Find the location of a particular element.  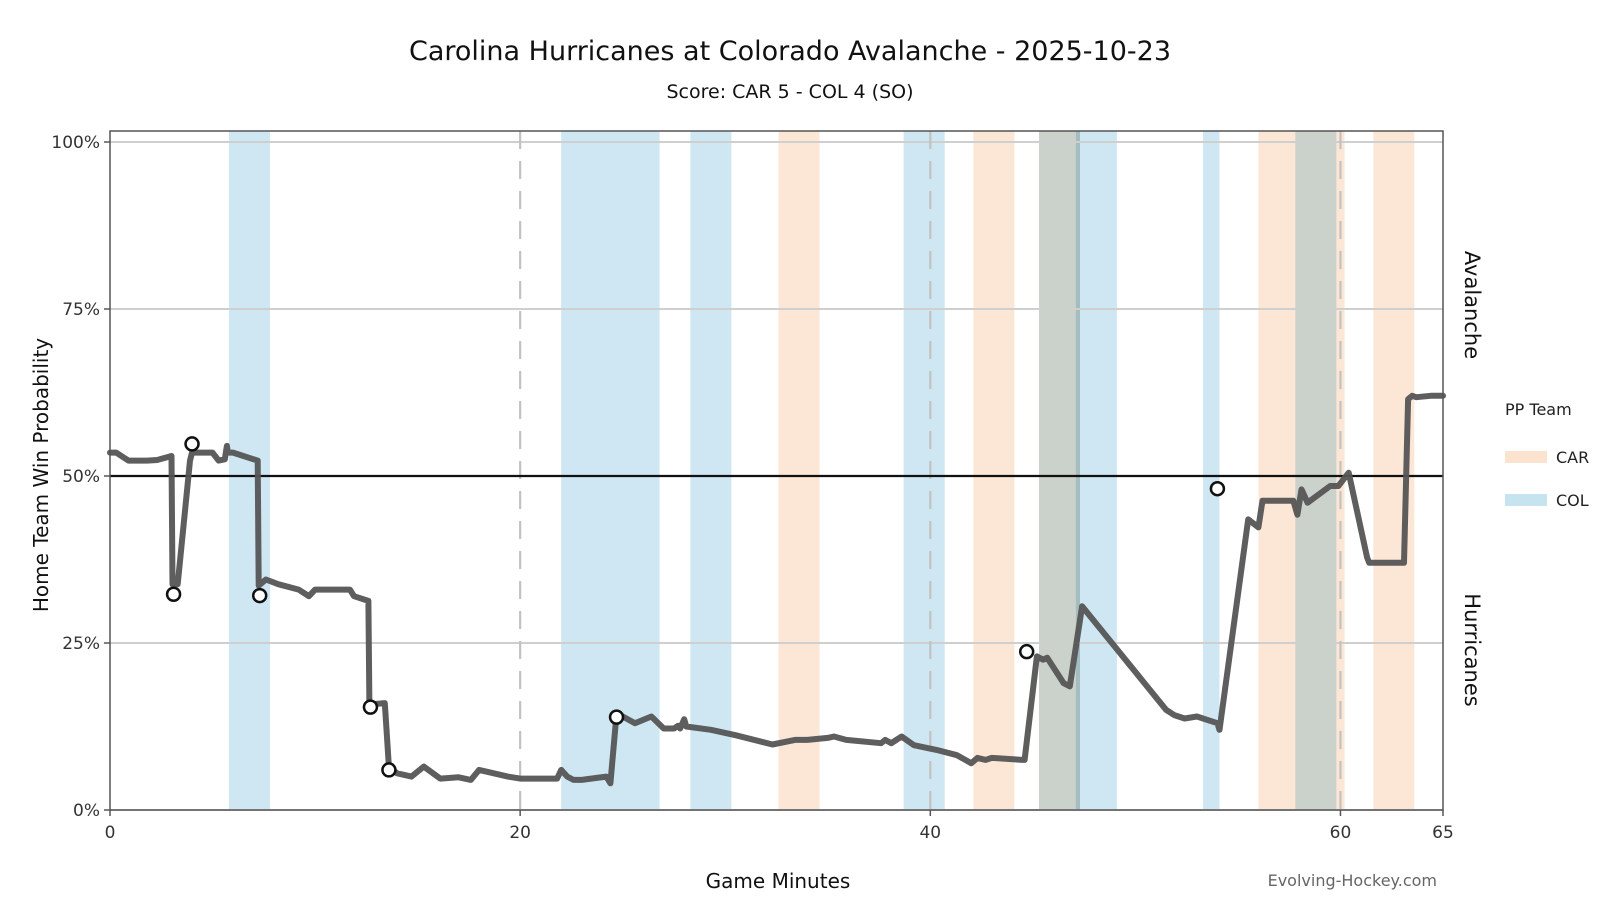

chart-subtitle: Score: CAR 5 - COL 4 (SO) is located at coordinates (790, 92).